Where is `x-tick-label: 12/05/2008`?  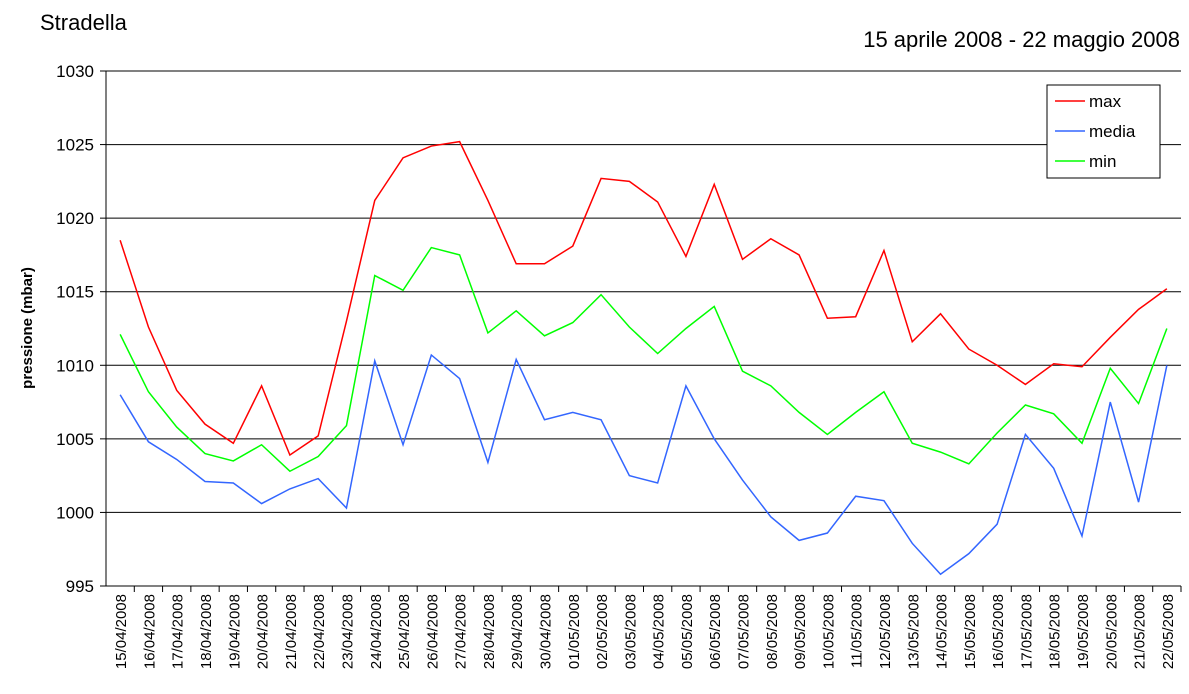
x-tick-label: 12/05/2008 is located at coordinates (885, 631).